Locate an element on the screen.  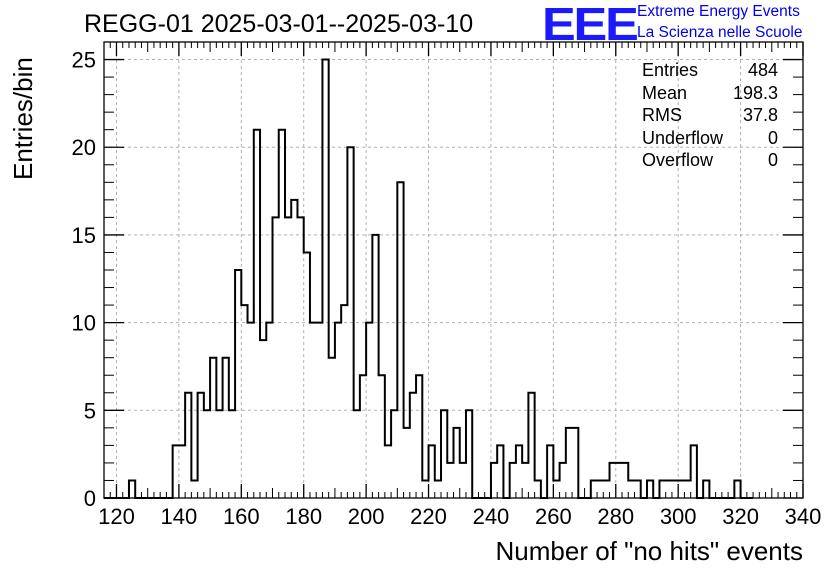
stat-label: Underflow is located at coordinates (683, 137).